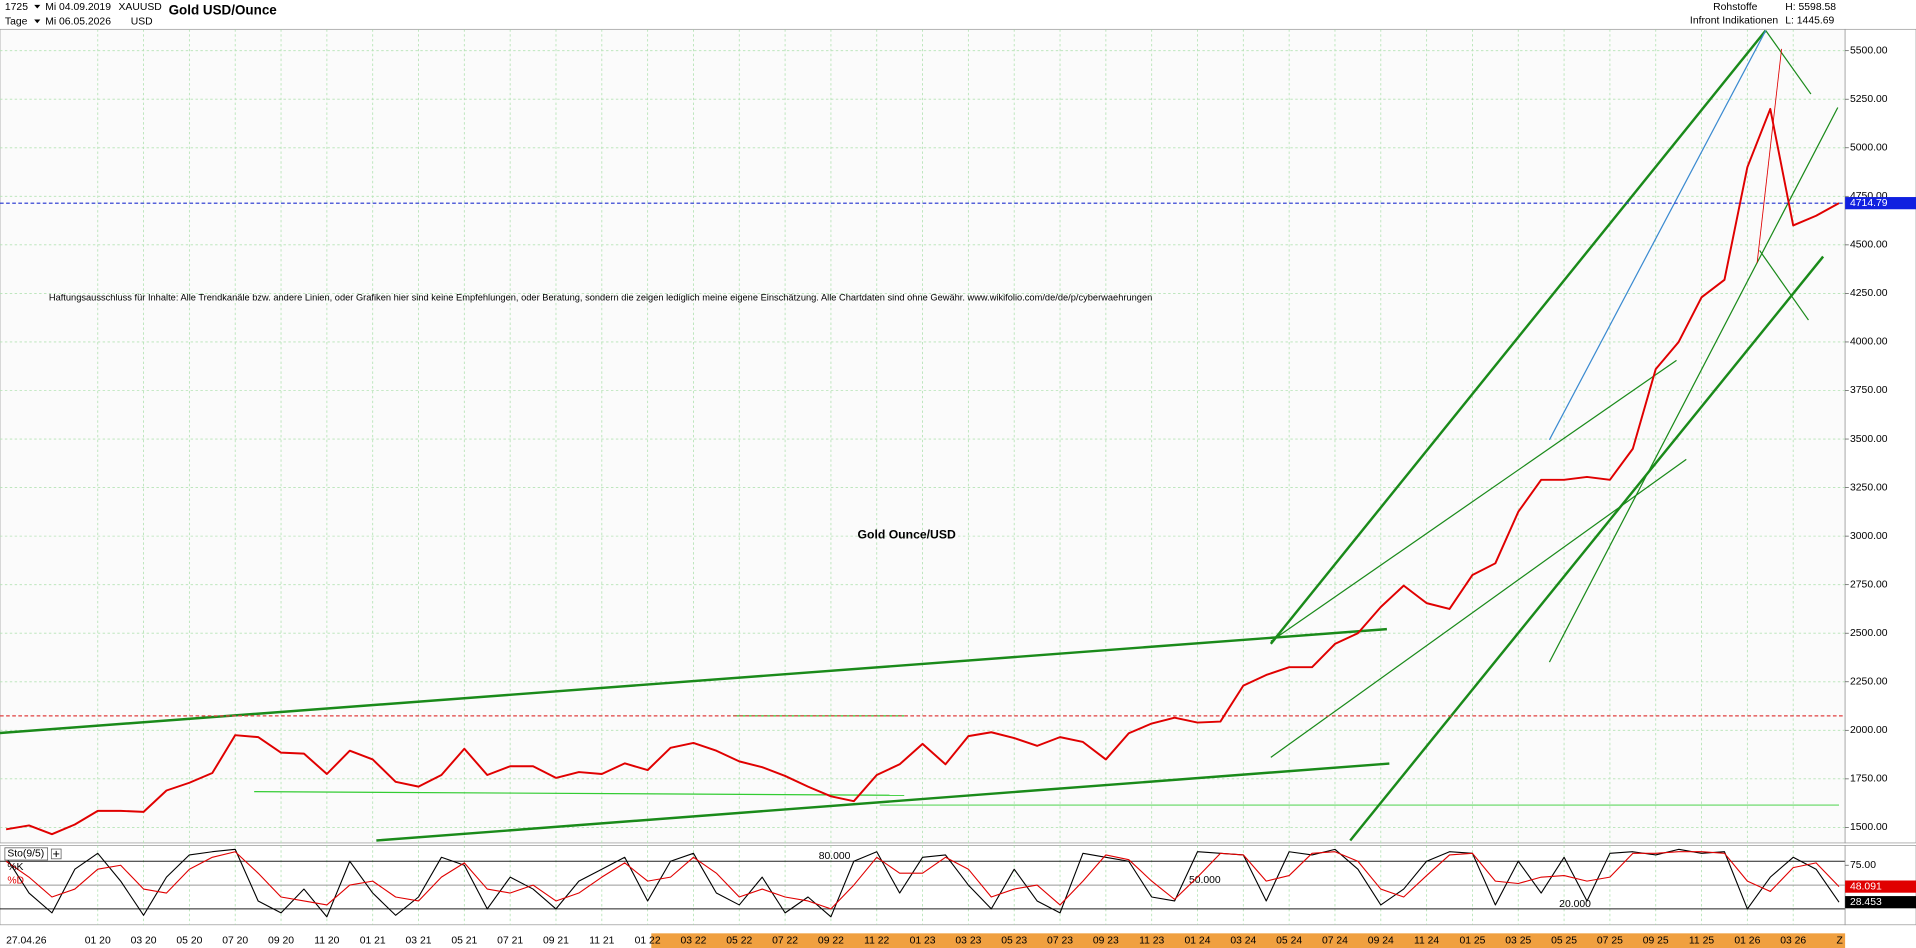 The height and width of the screenshot is (948, 1916). What do you see at coordinates (1734, 21) in the screenshot?
I see `source: Infront Indikationen` at bounding box center [1734, 21].